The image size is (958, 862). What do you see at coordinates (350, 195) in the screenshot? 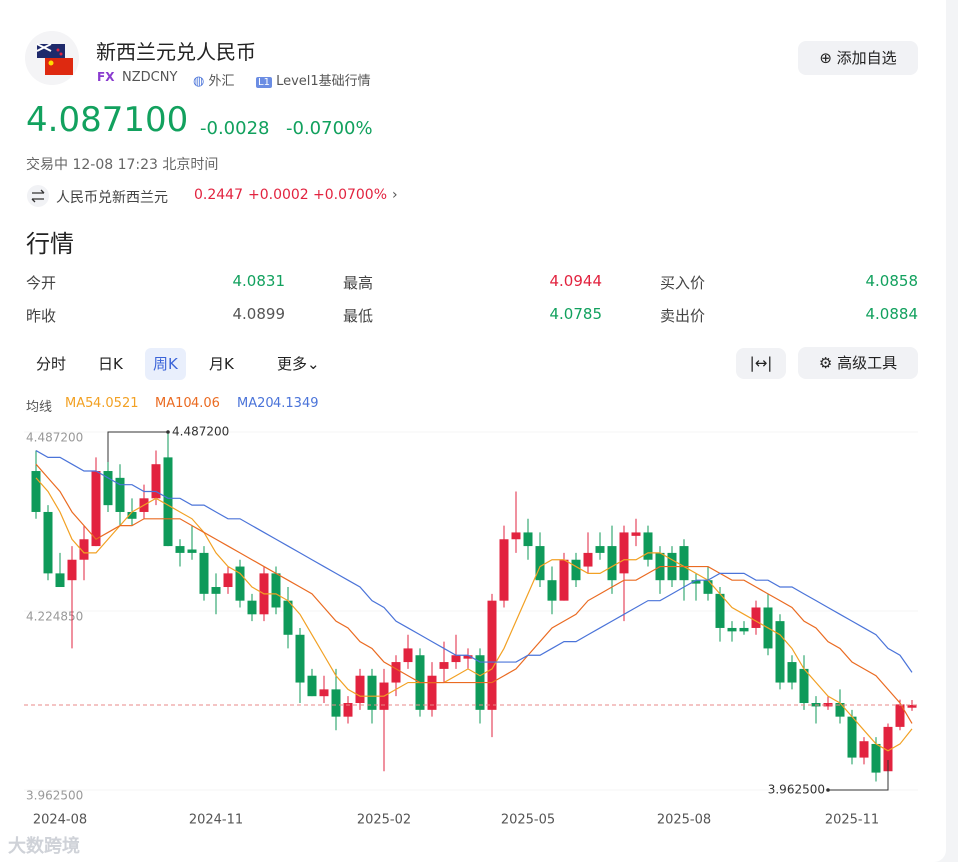
I see `reverse-change-pct: +0.0700%` at bounding box center [350, 195].